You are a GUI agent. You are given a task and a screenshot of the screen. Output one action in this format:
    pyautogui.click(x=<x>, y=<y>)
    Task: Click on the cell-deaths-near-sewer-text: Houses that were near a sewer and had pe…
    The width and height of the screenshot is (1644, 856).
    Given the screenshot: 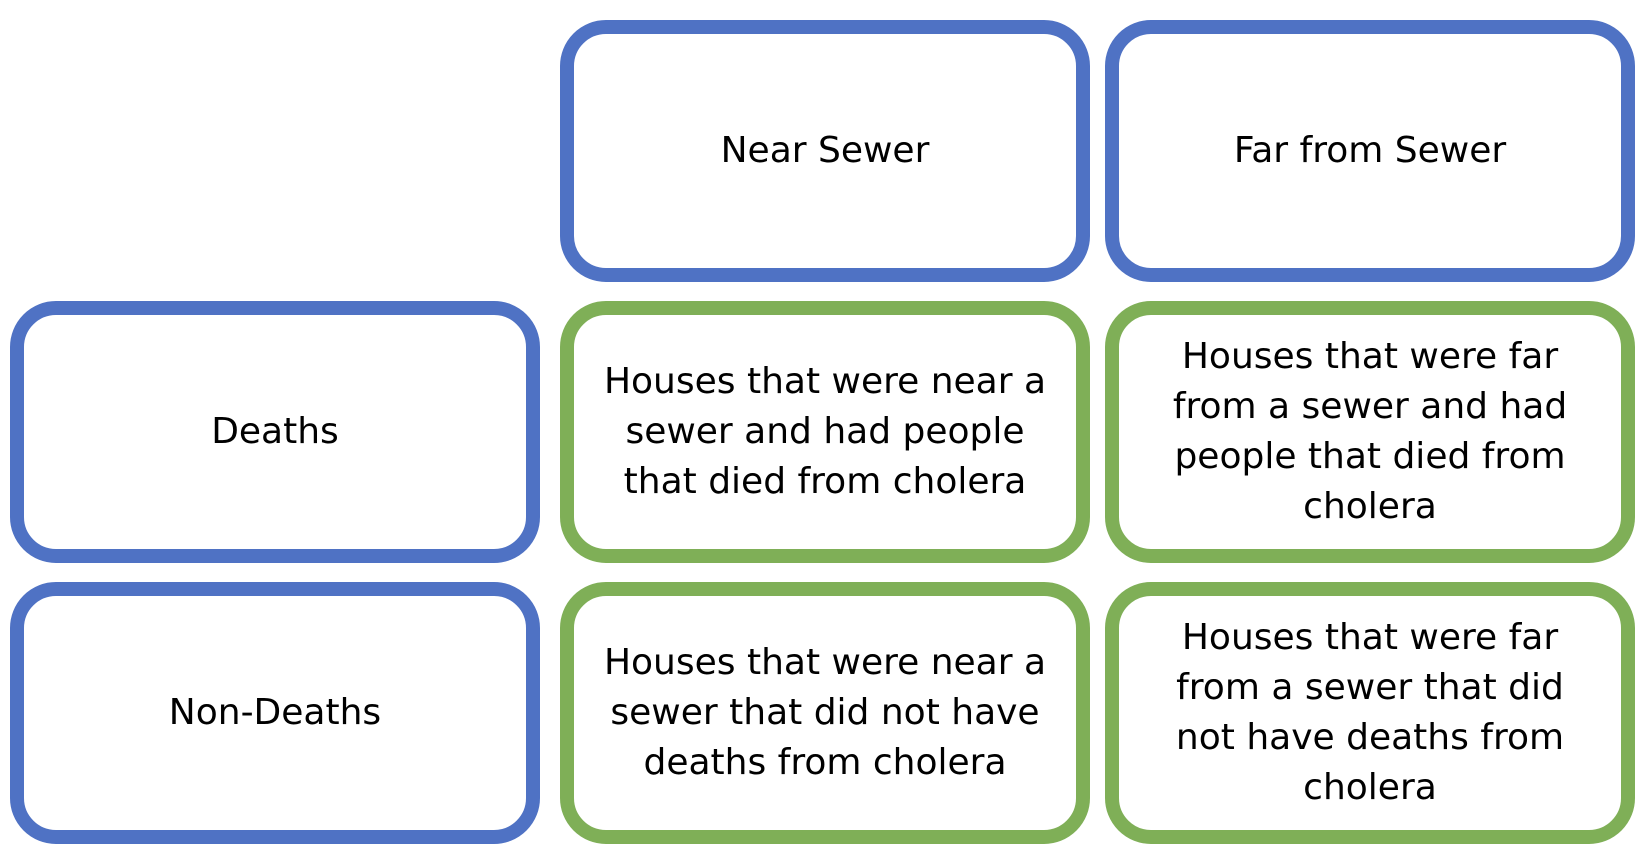 What is the action you would take?
    pyautogui.click(x=825, y=431)
    